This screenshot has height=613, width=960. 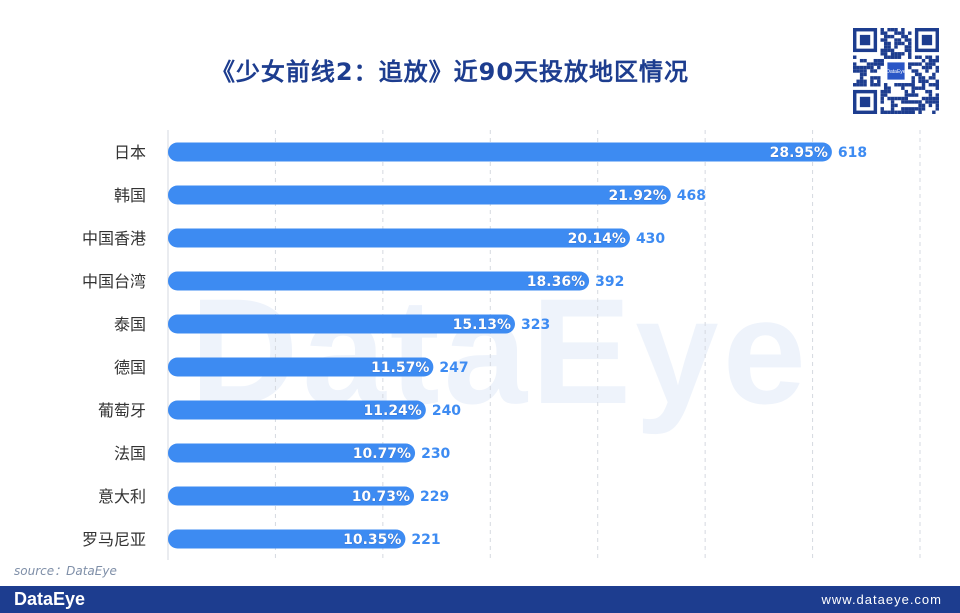 I want to click on percent-label: 11.57%, so click(x=400, y=368).